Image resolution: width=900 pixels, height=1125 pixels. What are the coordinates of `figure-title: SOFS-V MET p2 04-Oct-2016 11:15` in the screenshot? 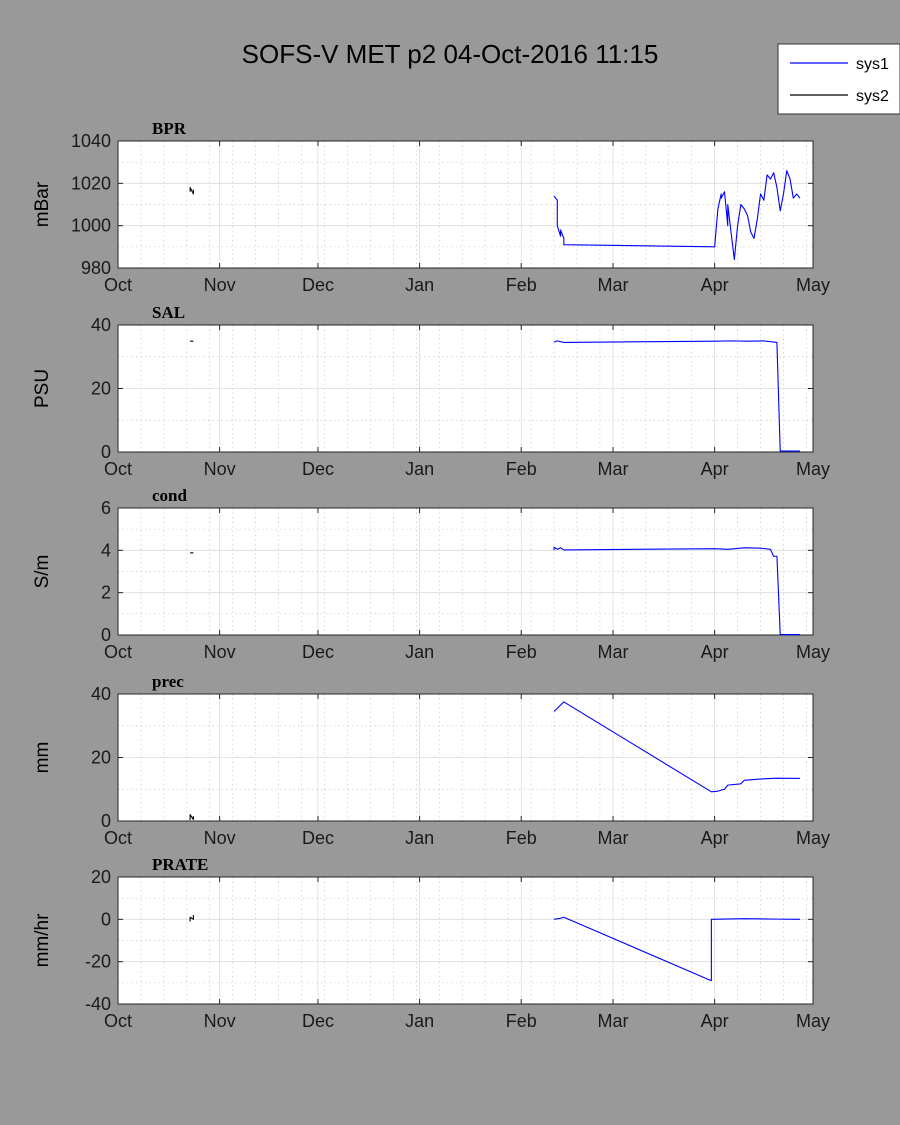 It's located at (450, 54).